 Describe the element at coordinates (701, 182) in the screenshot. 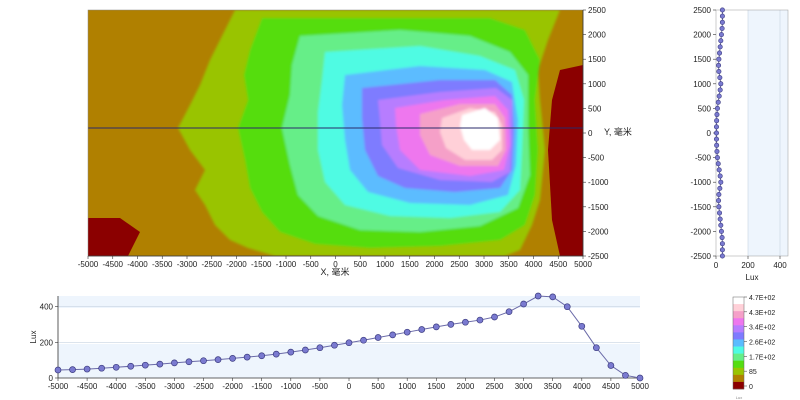

I see `right-chart-y-tick-label: -1000` at that location.